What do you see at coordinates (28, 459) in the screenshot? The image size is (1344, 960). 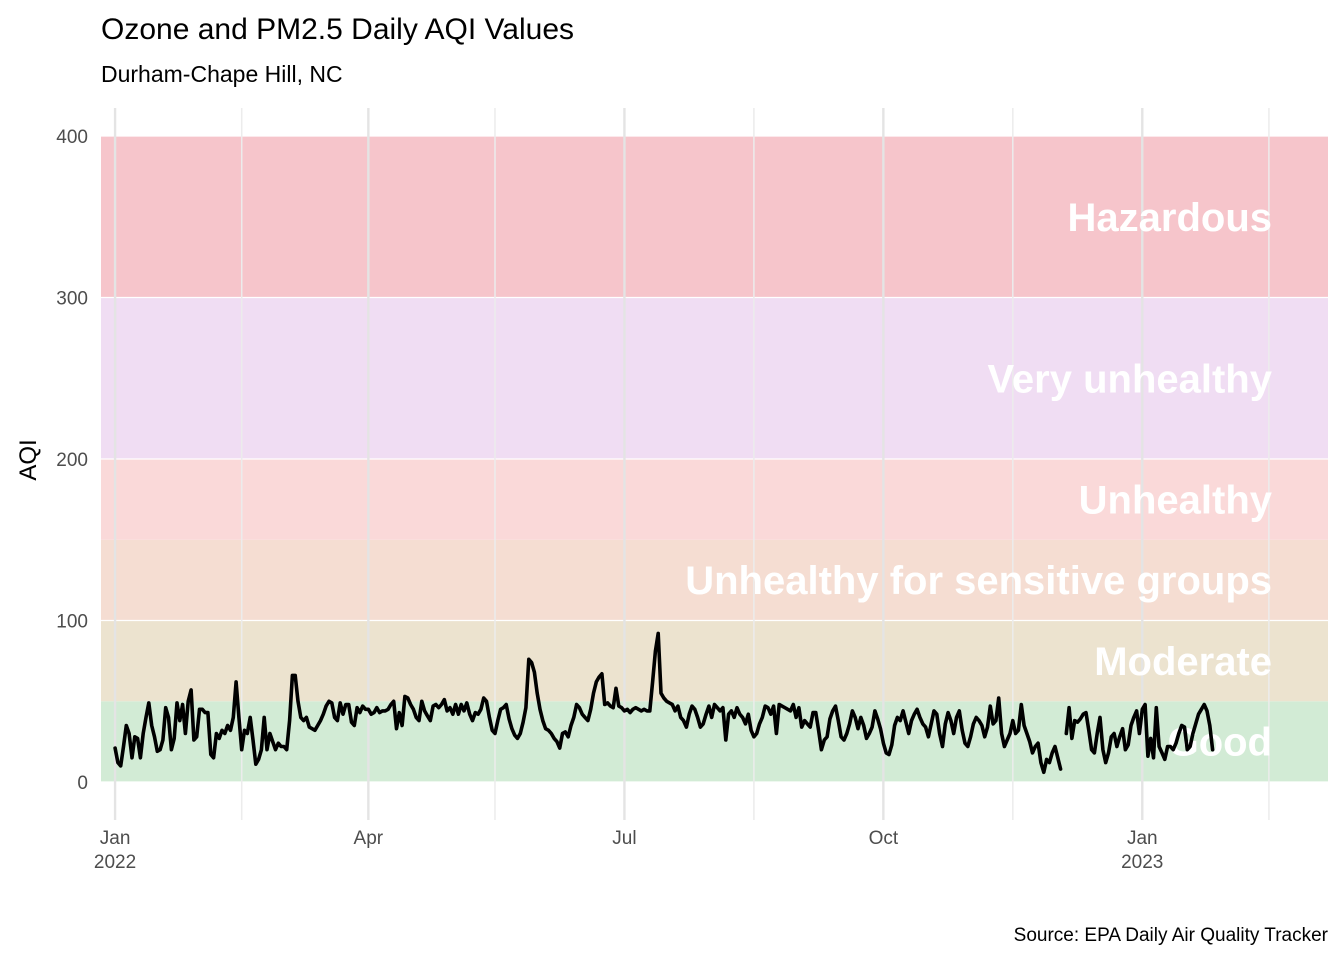 I see `y-axis-label: AQI` at bounding box center [28, 459].